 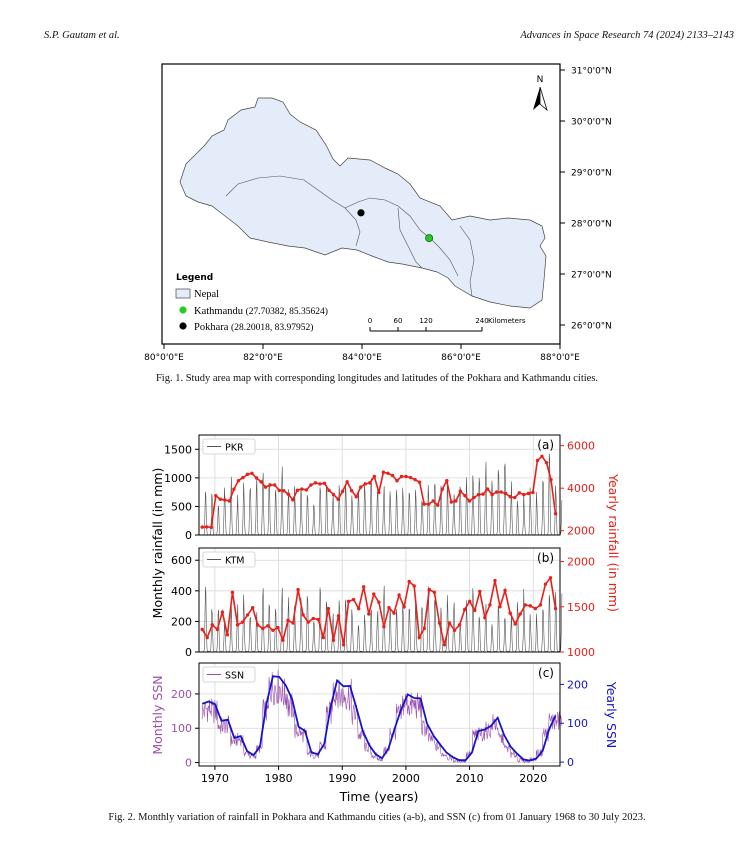 I want to click on panel-label: (b), so click(x=545, y=558).